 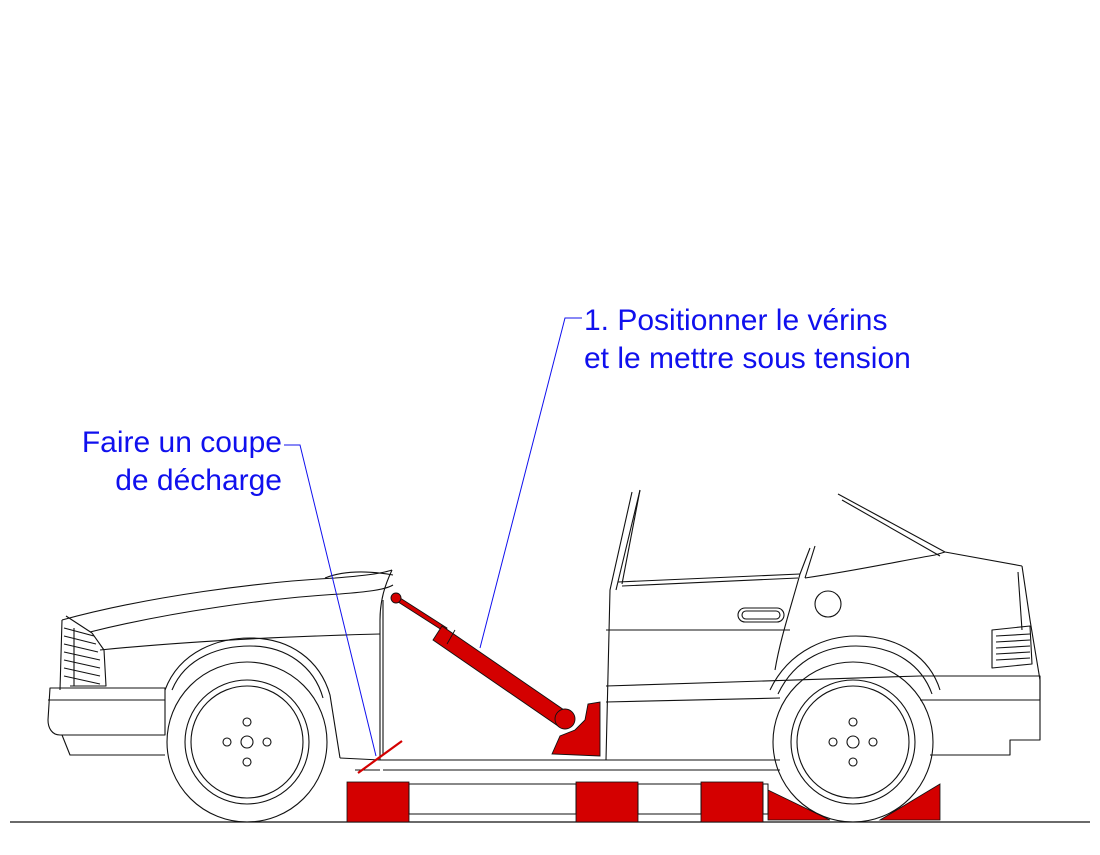 What do you see at coordinates (853, 742) in the screenshot?
I see `rear-wheel` at bounding box center [853, 742].